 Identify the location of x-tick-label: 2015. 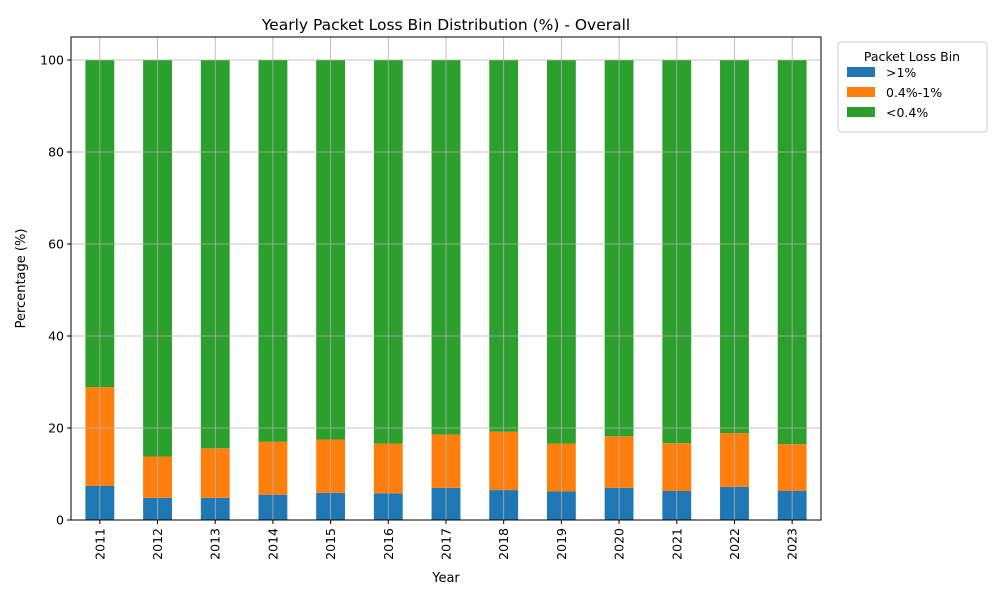
(330, 544).